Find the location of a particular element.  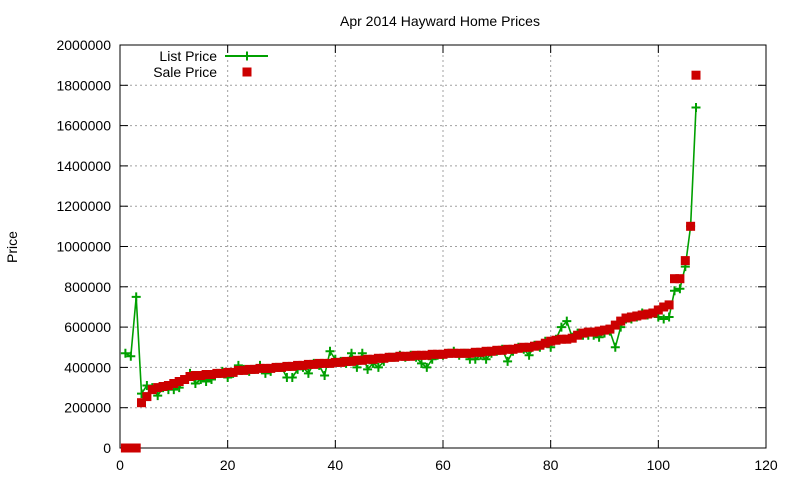

y-tick-label: 0 is located at coordinates (107, 448).